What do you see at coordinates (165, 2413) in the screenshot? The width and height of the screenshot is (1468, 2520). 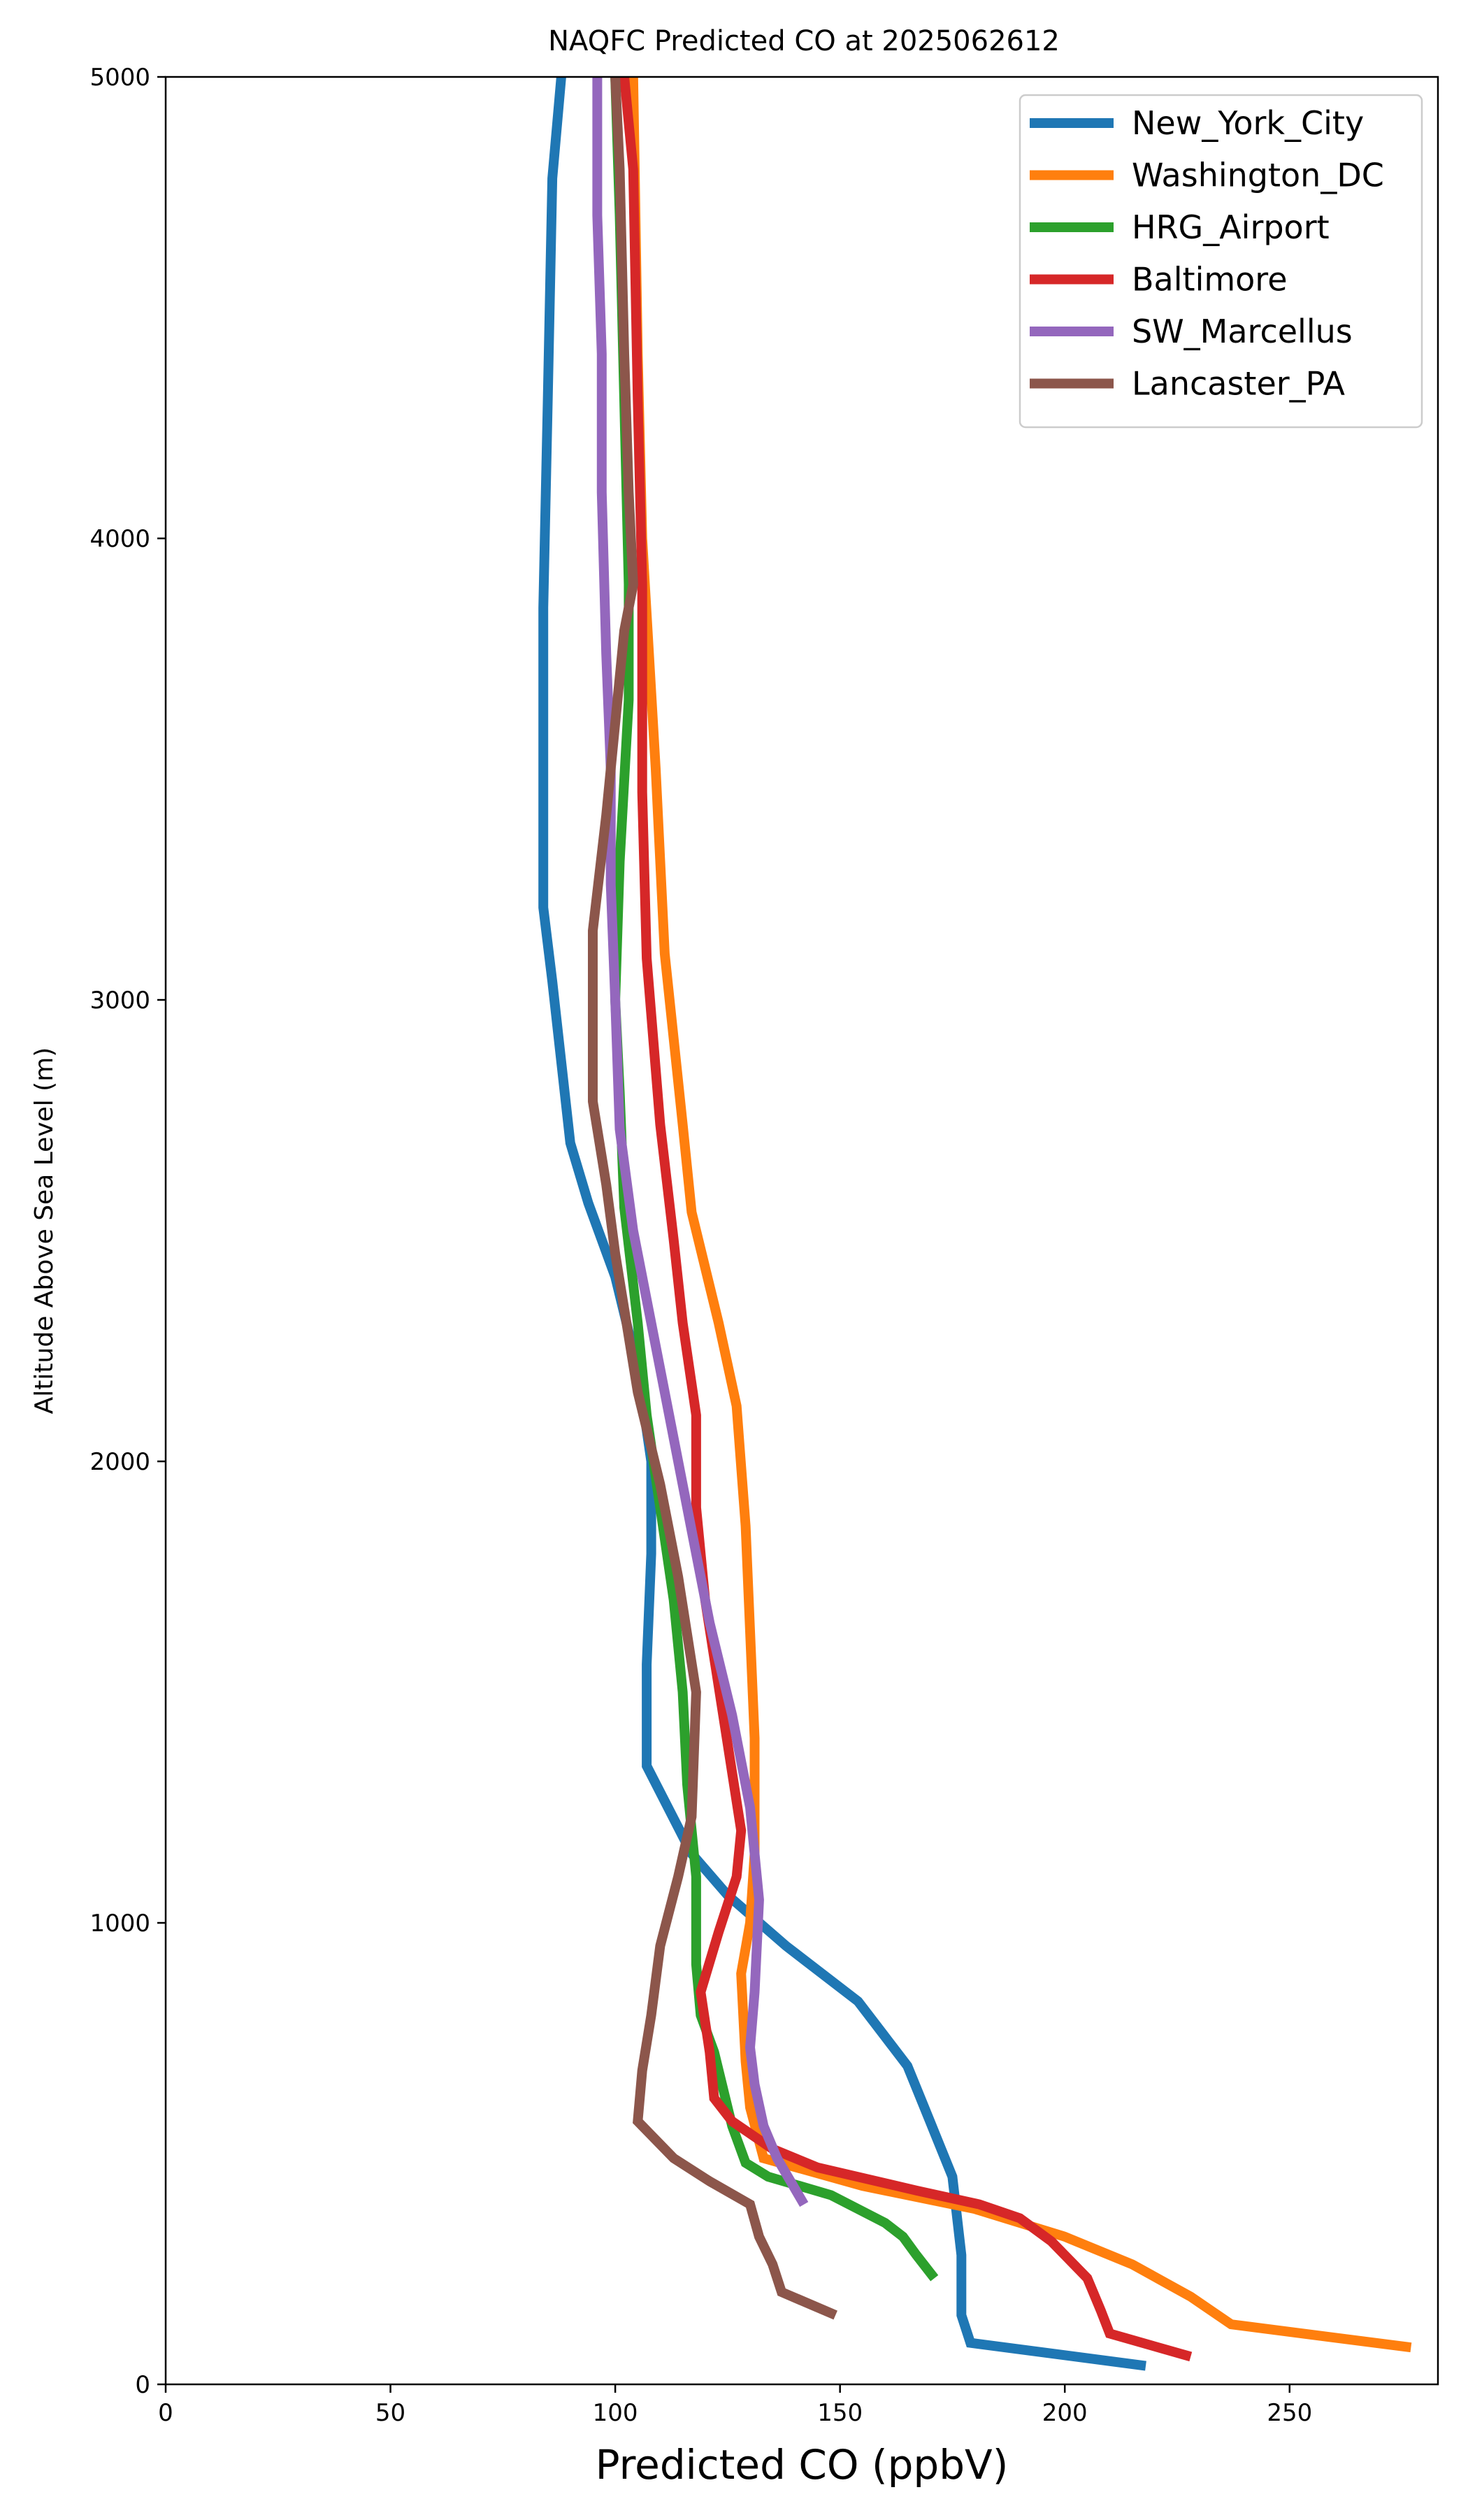 I see `x-tick-label: 0` at bounding box center [165, 2413].